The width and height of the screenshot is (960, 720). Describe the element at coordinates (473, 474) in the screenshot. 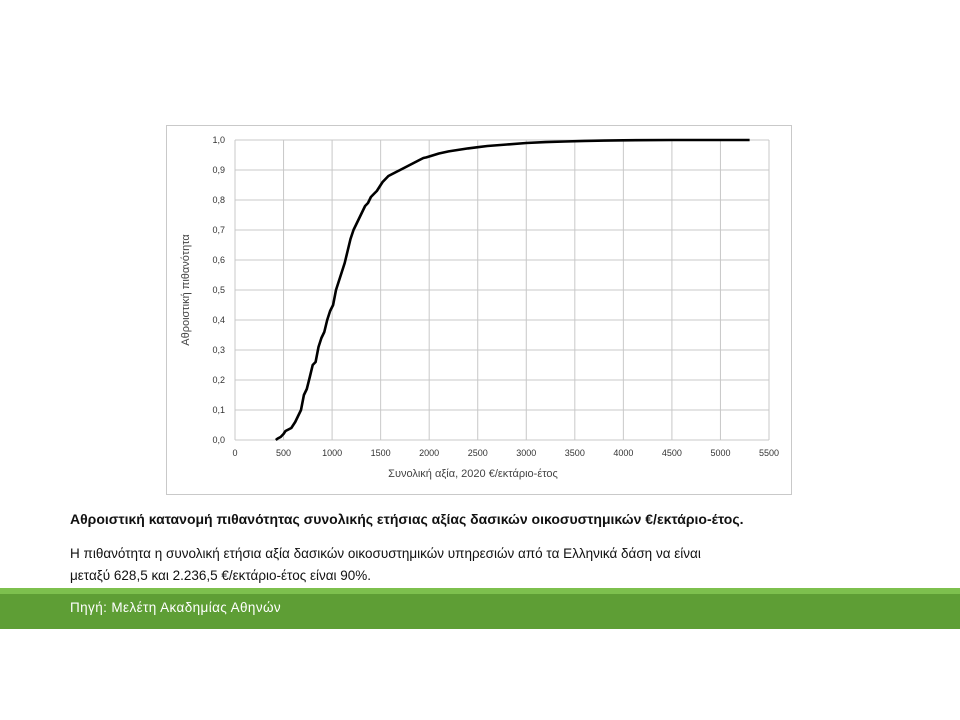

I see `x-axis-title: Συνολική αξία, 2020 €/εκτάριο-έτος` at that location.